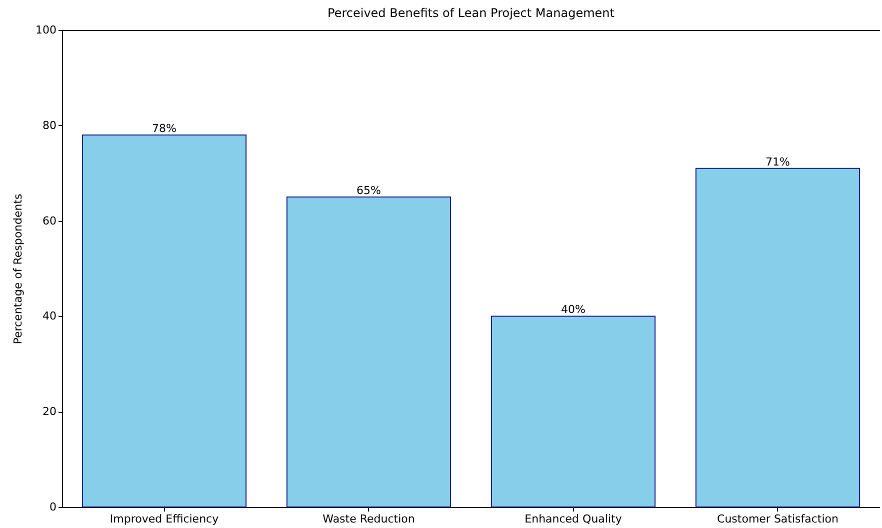  Describe the element at coordinates (368, 190) in the screenshot. I see `data-label: 65%` at that location.